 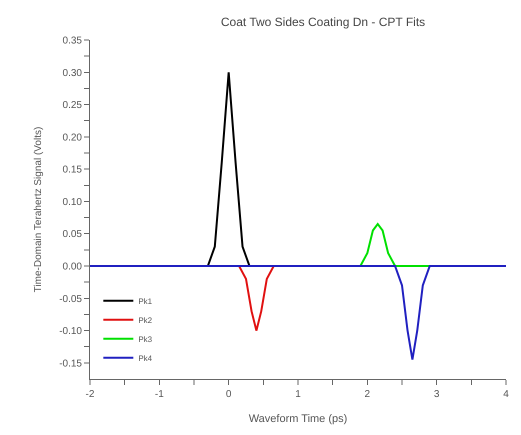 I want to click on x-tick-label: -2, so click(x=90, y=394).